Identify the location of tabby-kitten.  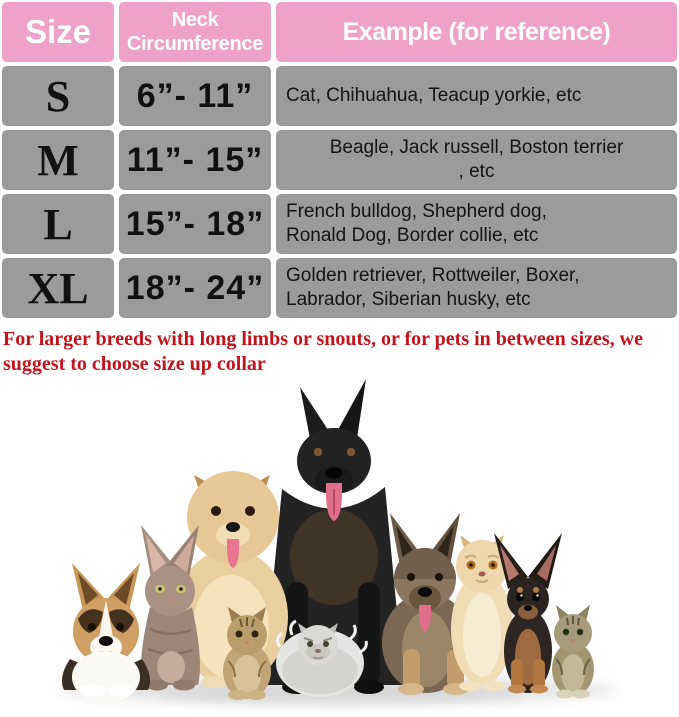
(247, 653).